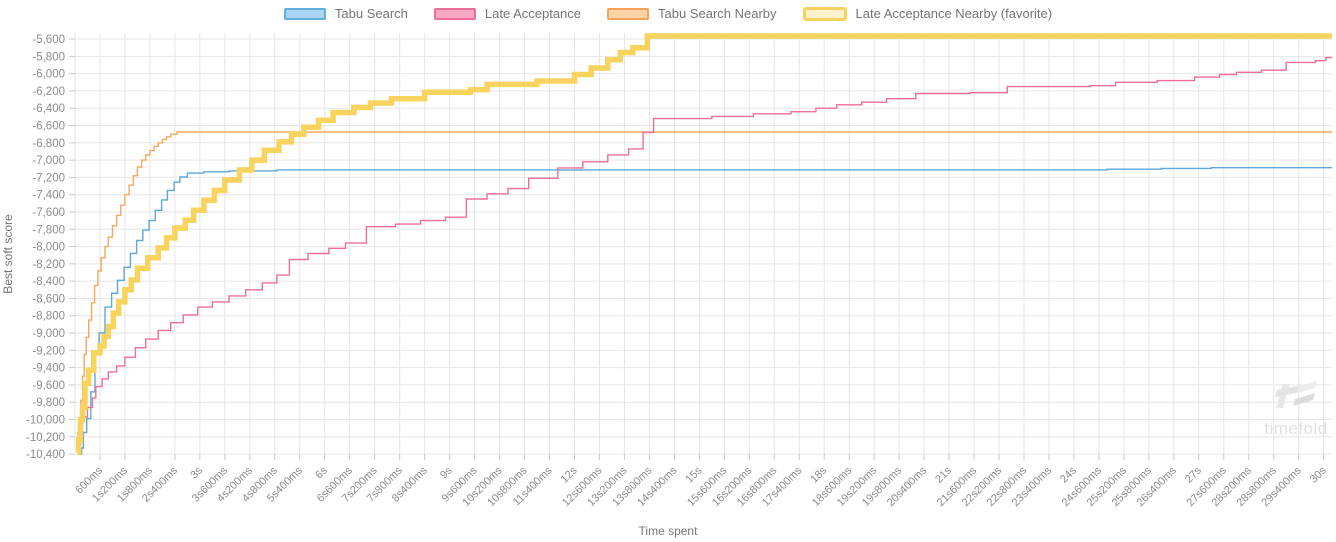 This screenshot has height=542, width=1336. What do you see at coordinates (1318, 474) in the screenshot?
I see `svg-text: 30s` at bounding box center [1318, 474].